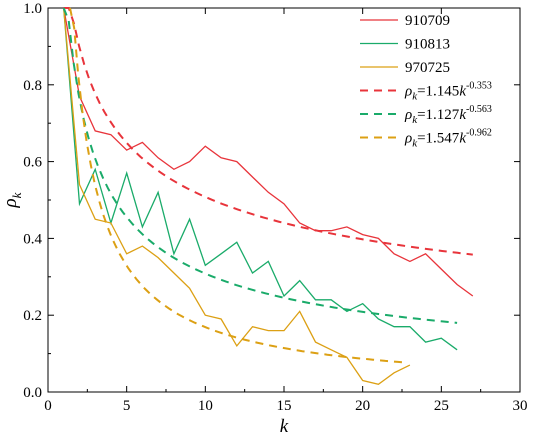  I want to click on y-tick-label: 0.0, so click(32, 393).